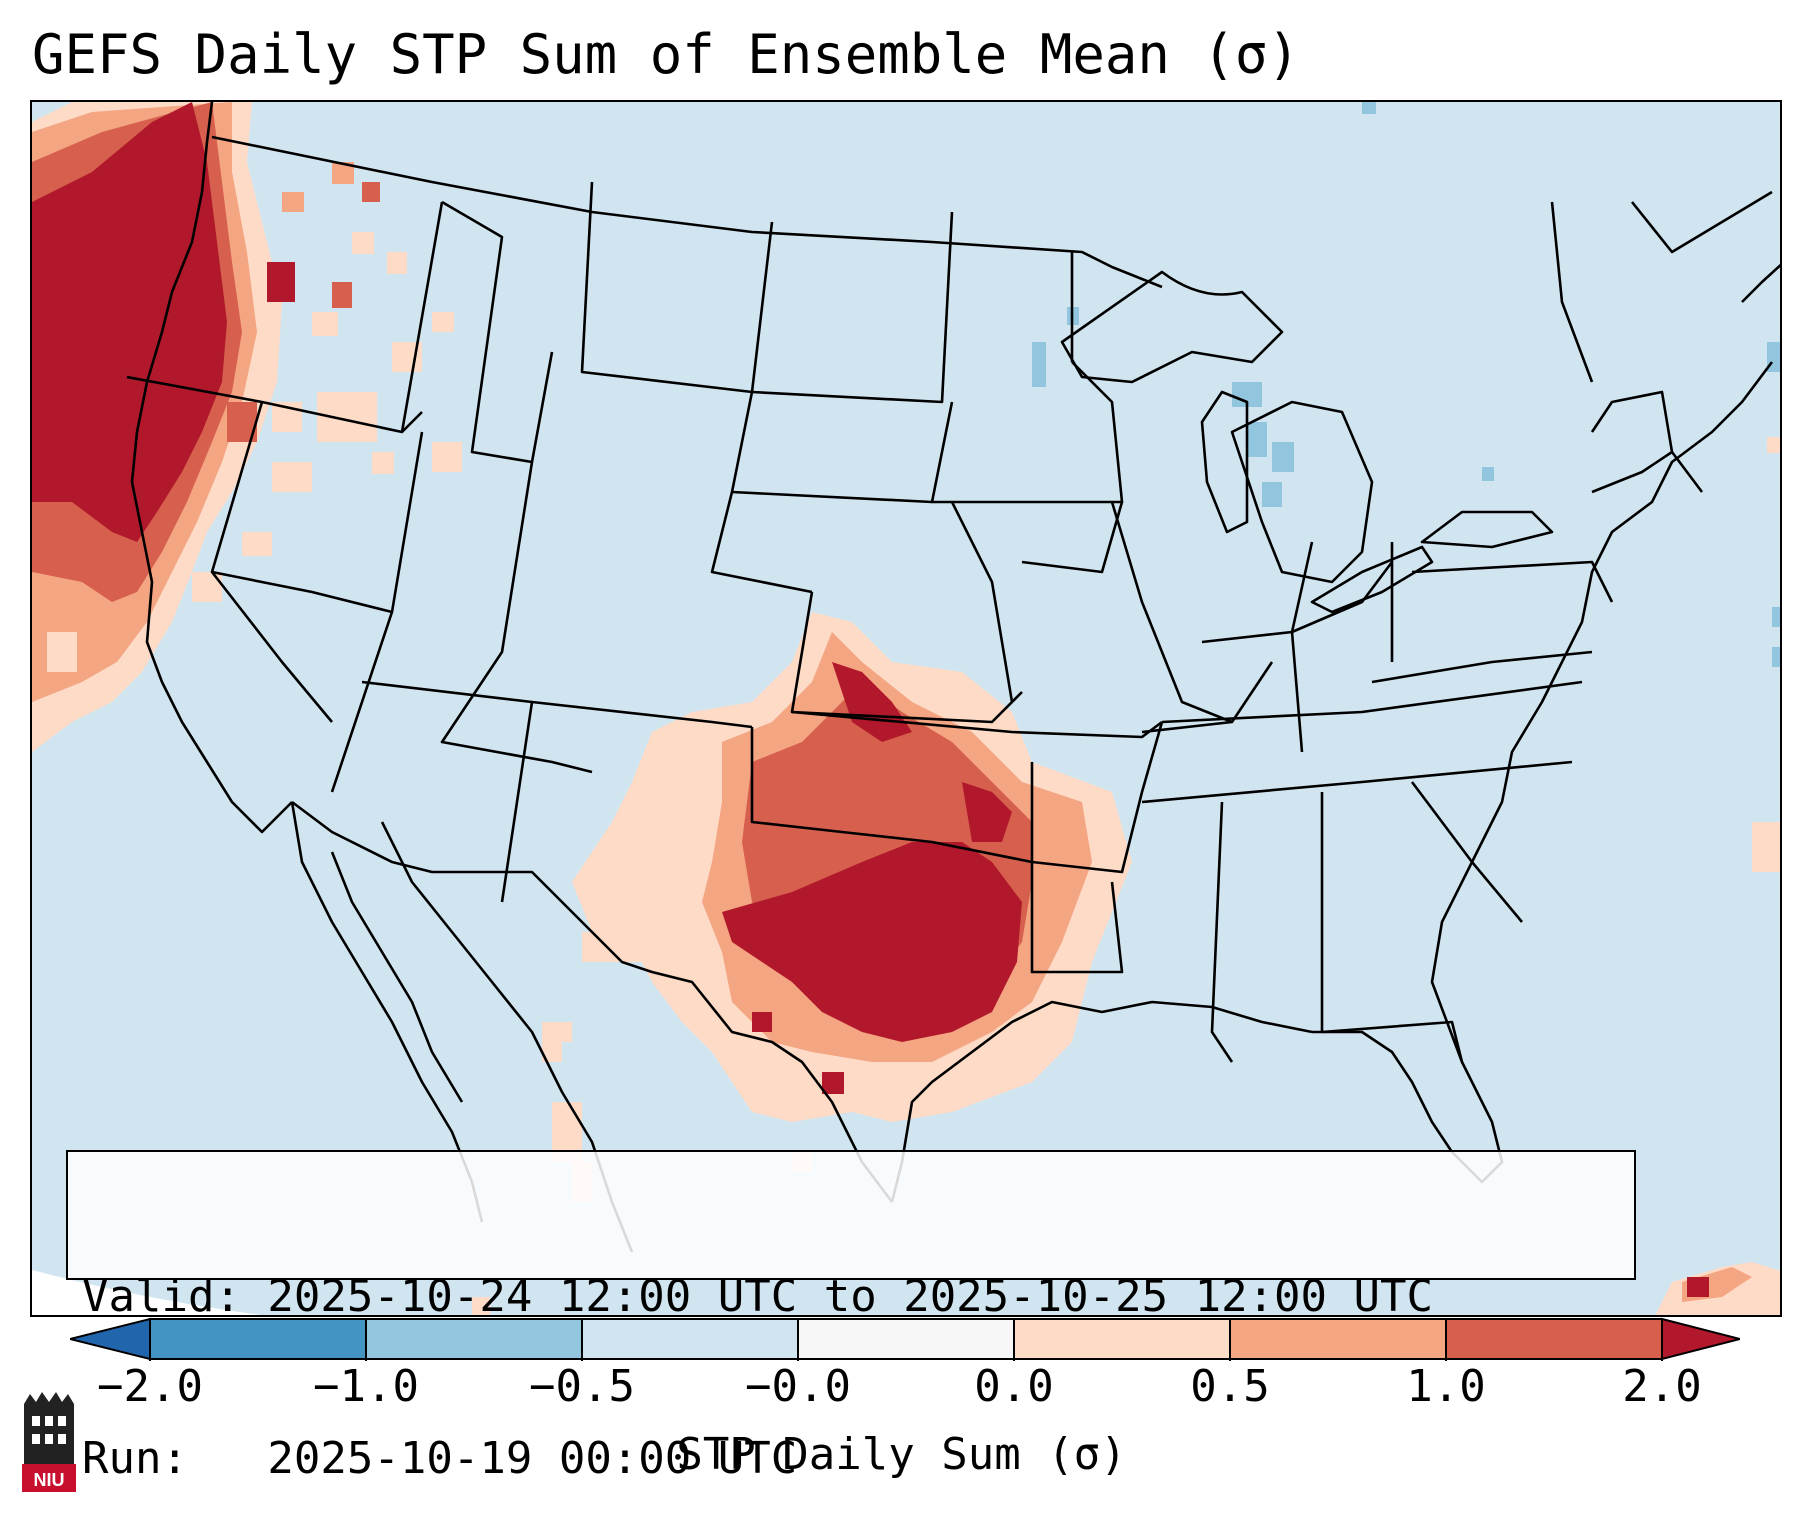  Describe the element at coordinates (1230, 1386) in the screenshot. I see `colorbar-tick-label: 0.5` at that location.